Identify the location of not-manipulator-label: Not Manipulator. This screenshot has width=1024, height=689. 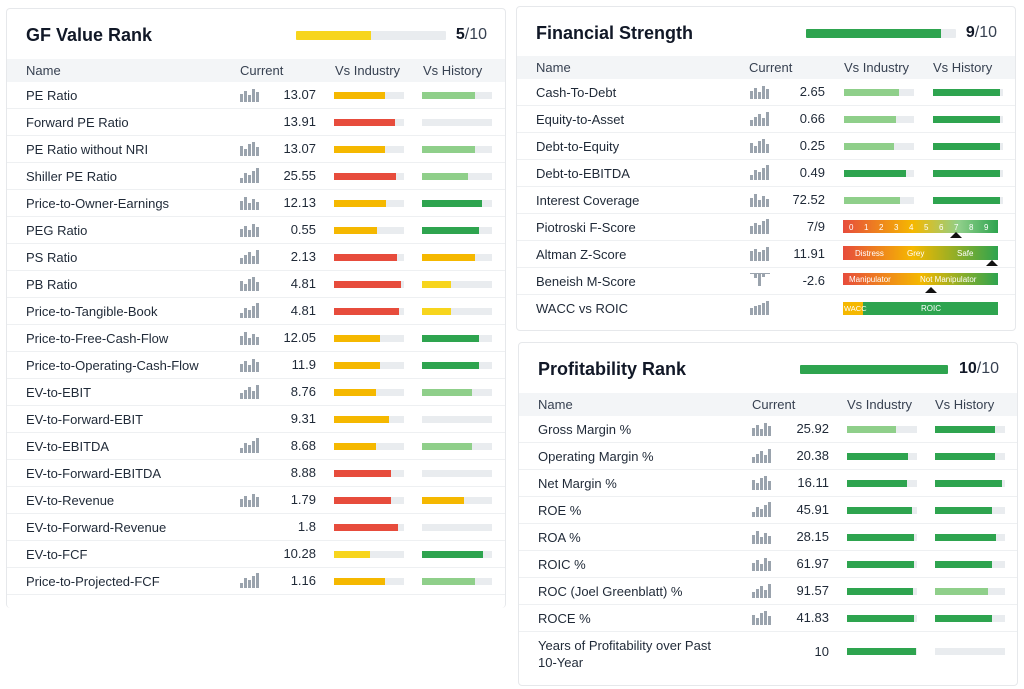
(948, 279).